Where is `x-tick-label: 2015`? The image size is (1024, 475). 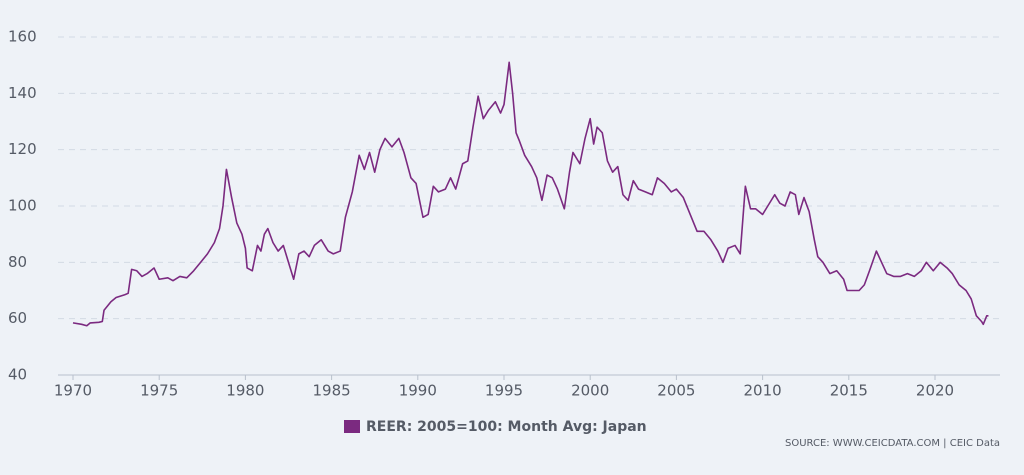 x-tick-label: 2015 is located at coordinates (849, 391).